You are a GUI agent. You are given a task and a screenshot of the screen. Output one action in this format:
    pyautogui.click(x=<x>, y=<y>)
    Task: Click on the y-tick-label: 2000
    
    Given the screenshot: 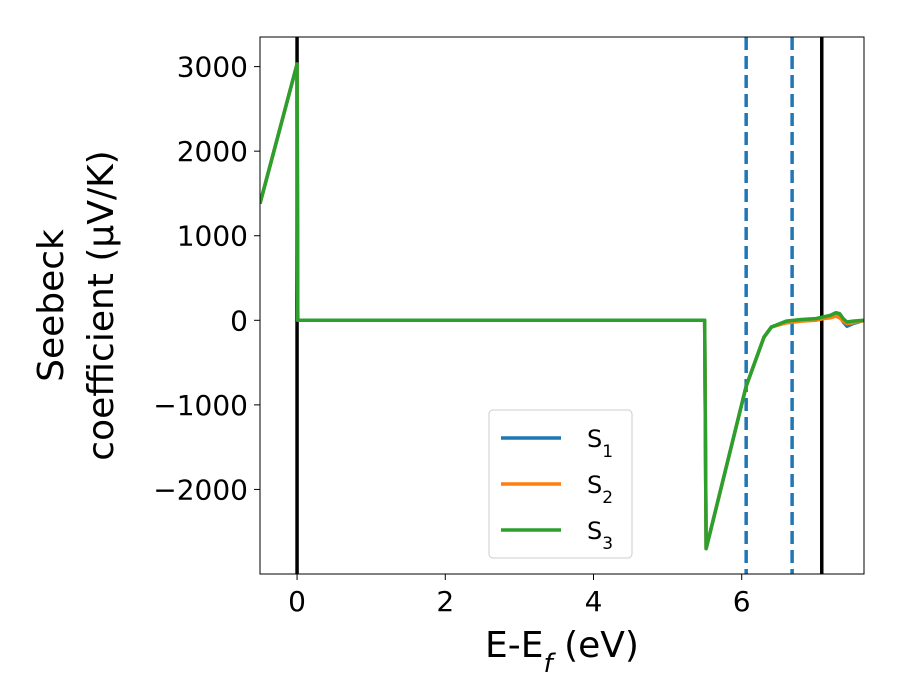 What is the action you would take?
    pyautogui.click(x=212, y=151)
    